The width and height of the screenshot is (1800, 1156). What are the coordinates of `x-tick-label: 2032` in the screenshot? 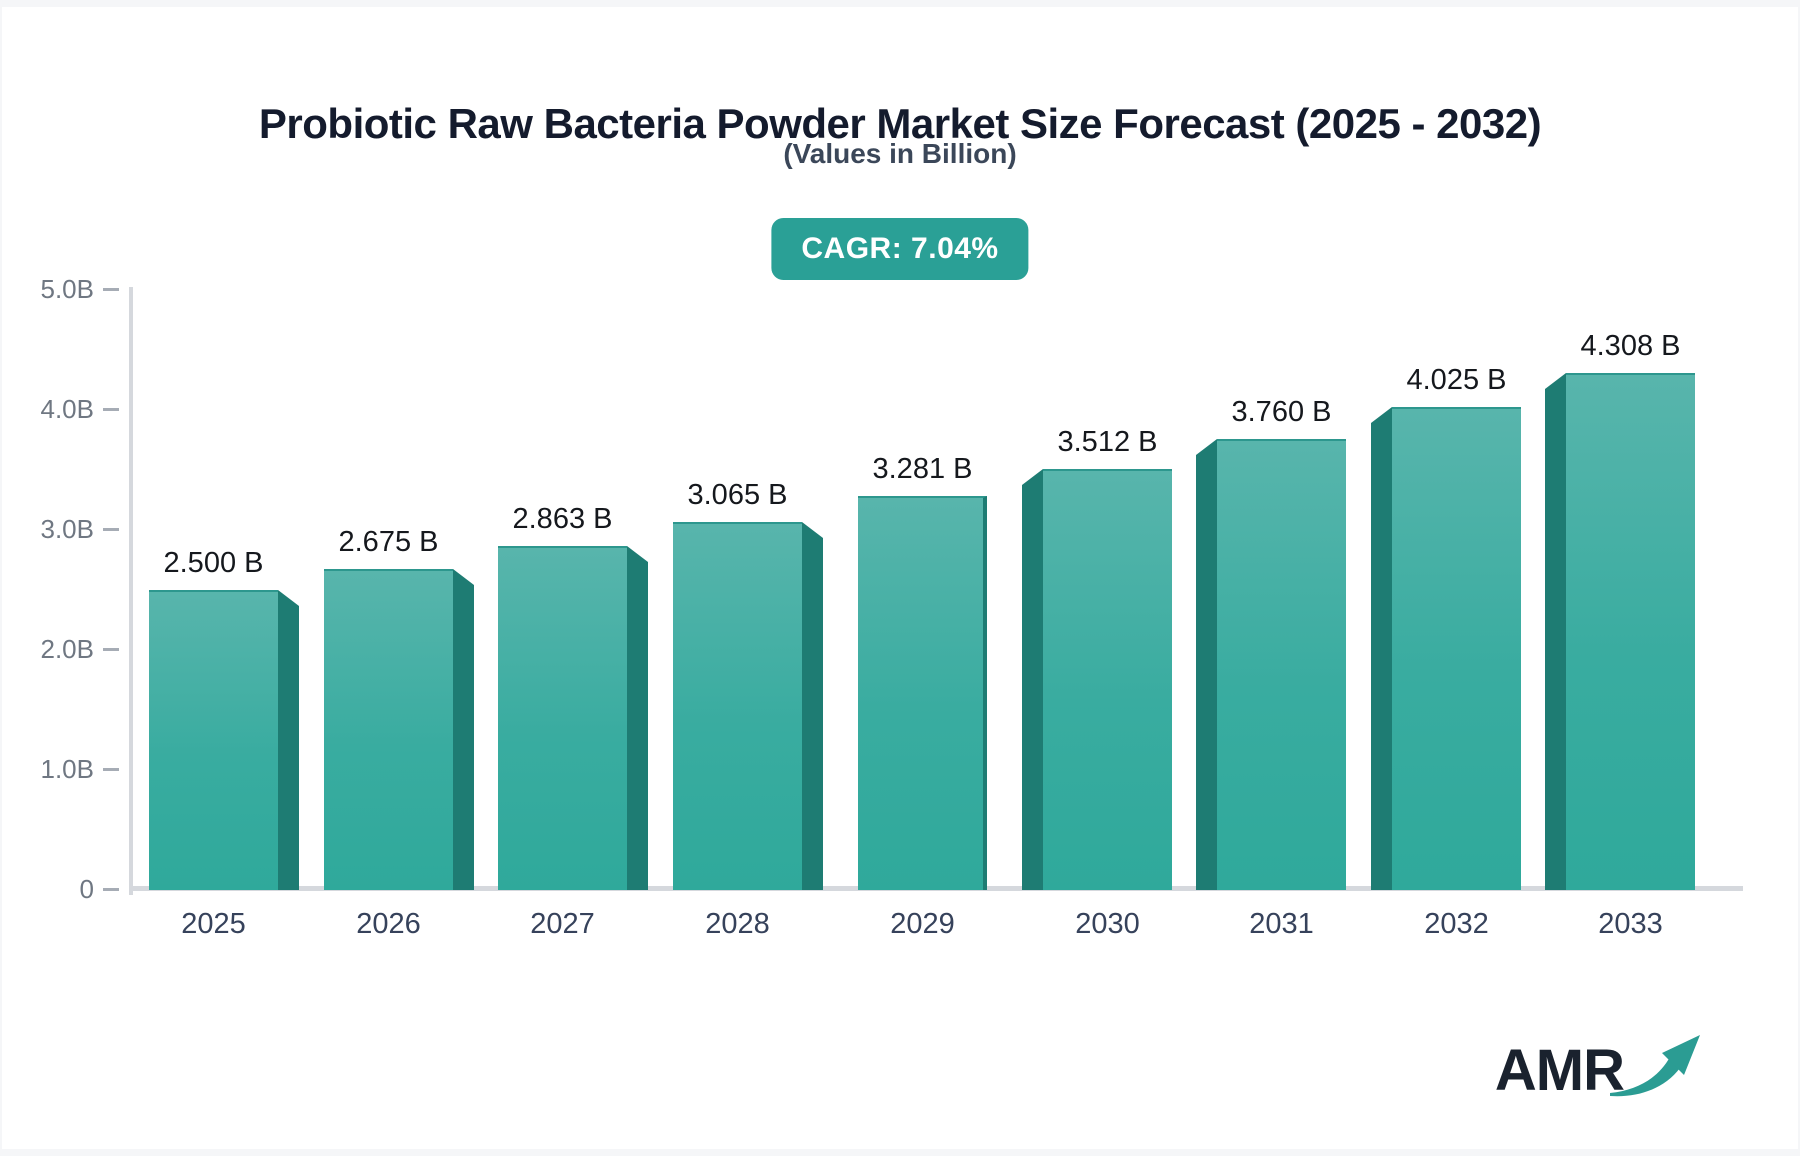 It's located at (1456, 924).